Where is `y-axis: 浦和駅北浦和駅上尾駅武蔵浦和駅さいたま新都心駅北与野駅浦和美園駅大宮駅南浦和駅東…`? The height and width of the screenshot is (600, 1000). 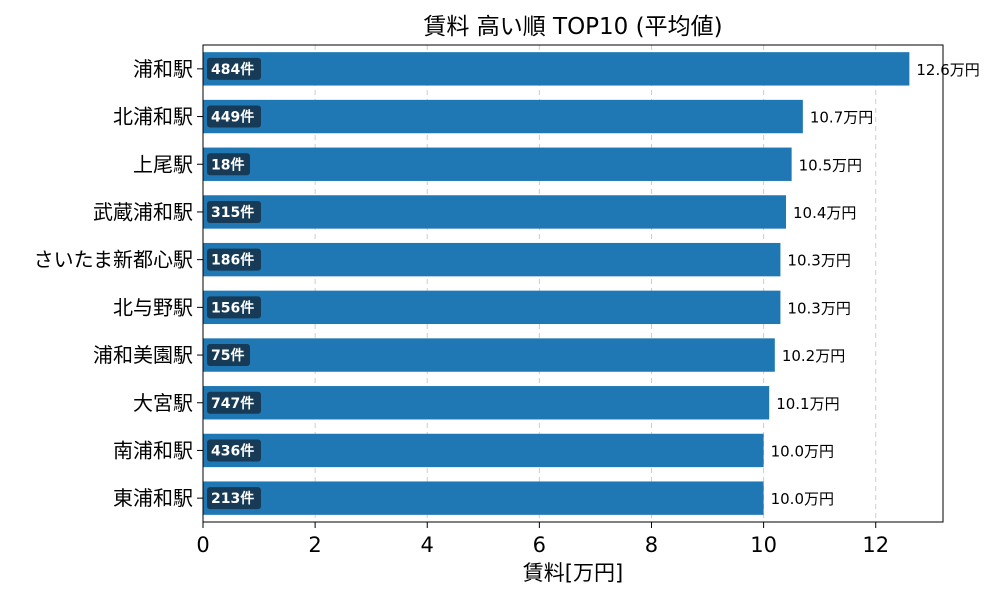
y-axis: 浦和駅北浦和駅上尾駅武蔵浦和駅さいたま新都心駅北与野駅浦和美園駅大宮駅南浦和駅東… is located at coordinates (118, 283).